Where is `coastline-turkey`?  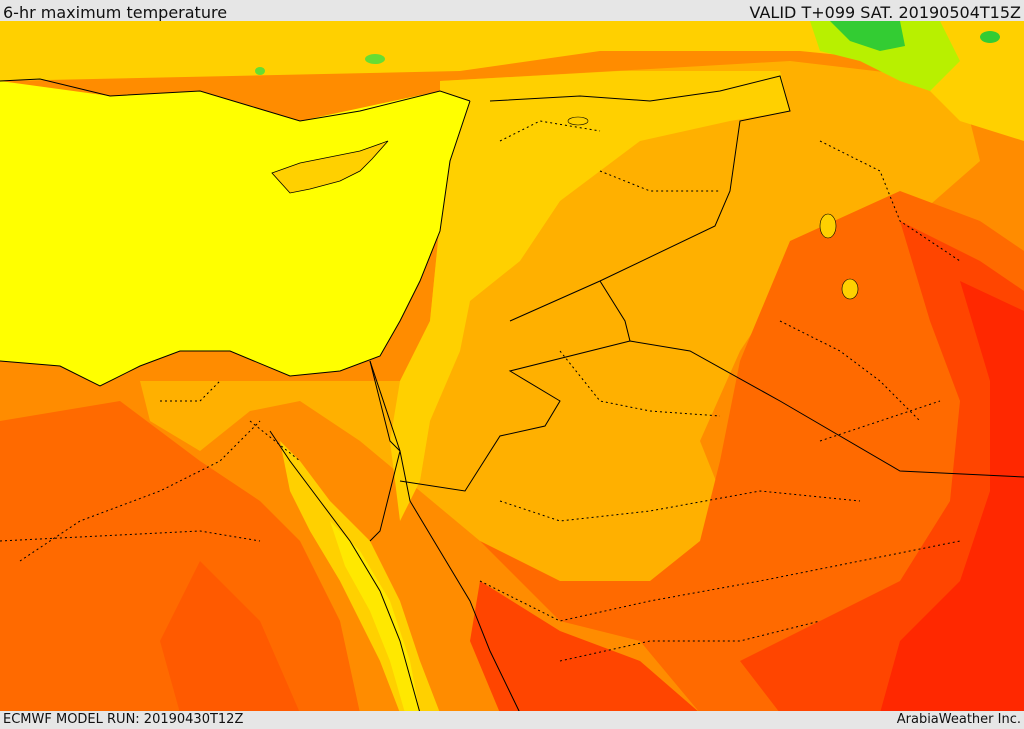 coastline-turkey is located at coordinates (235, 100).